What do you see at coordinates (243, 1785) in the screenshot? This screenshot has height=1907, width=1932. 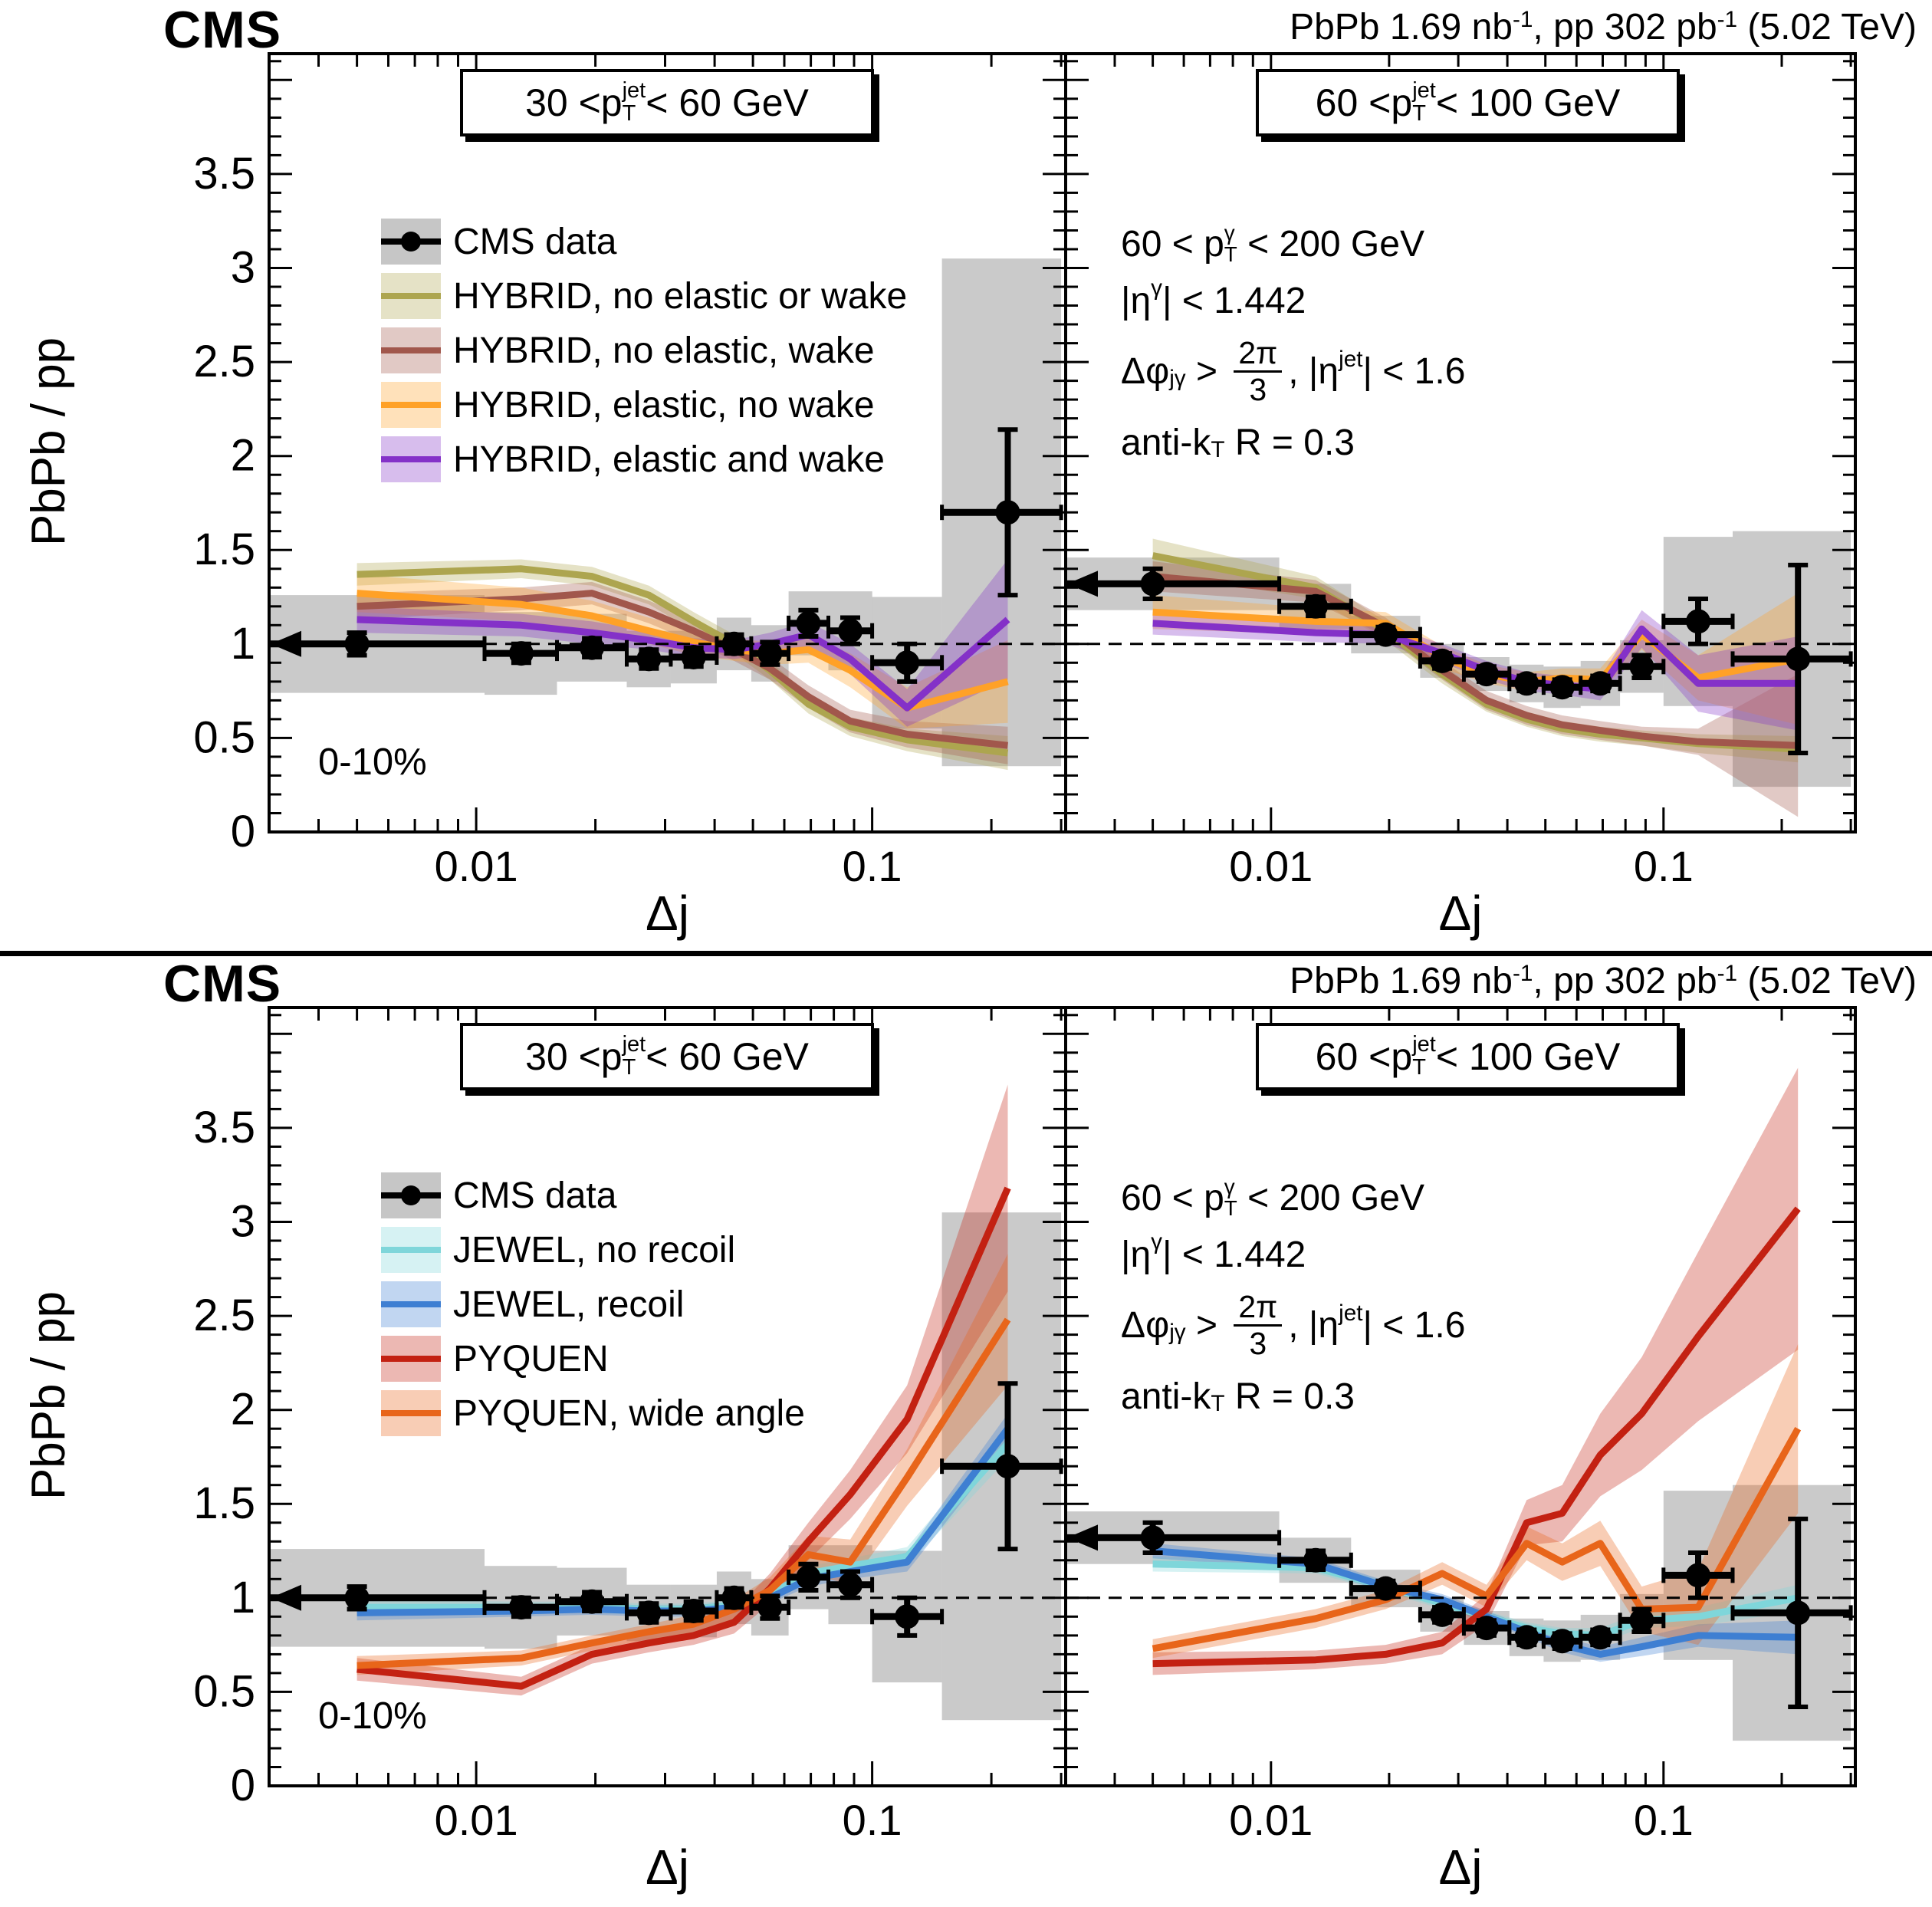 I see `y-tick-label: 0` at bounding box center [243, 1785].